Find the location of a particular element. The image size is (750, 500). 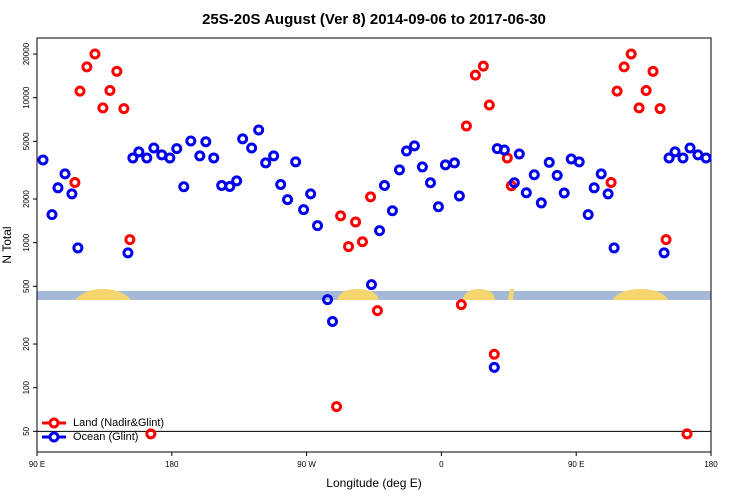

y-tick-label: 50 is located at coordinates (26, 430).